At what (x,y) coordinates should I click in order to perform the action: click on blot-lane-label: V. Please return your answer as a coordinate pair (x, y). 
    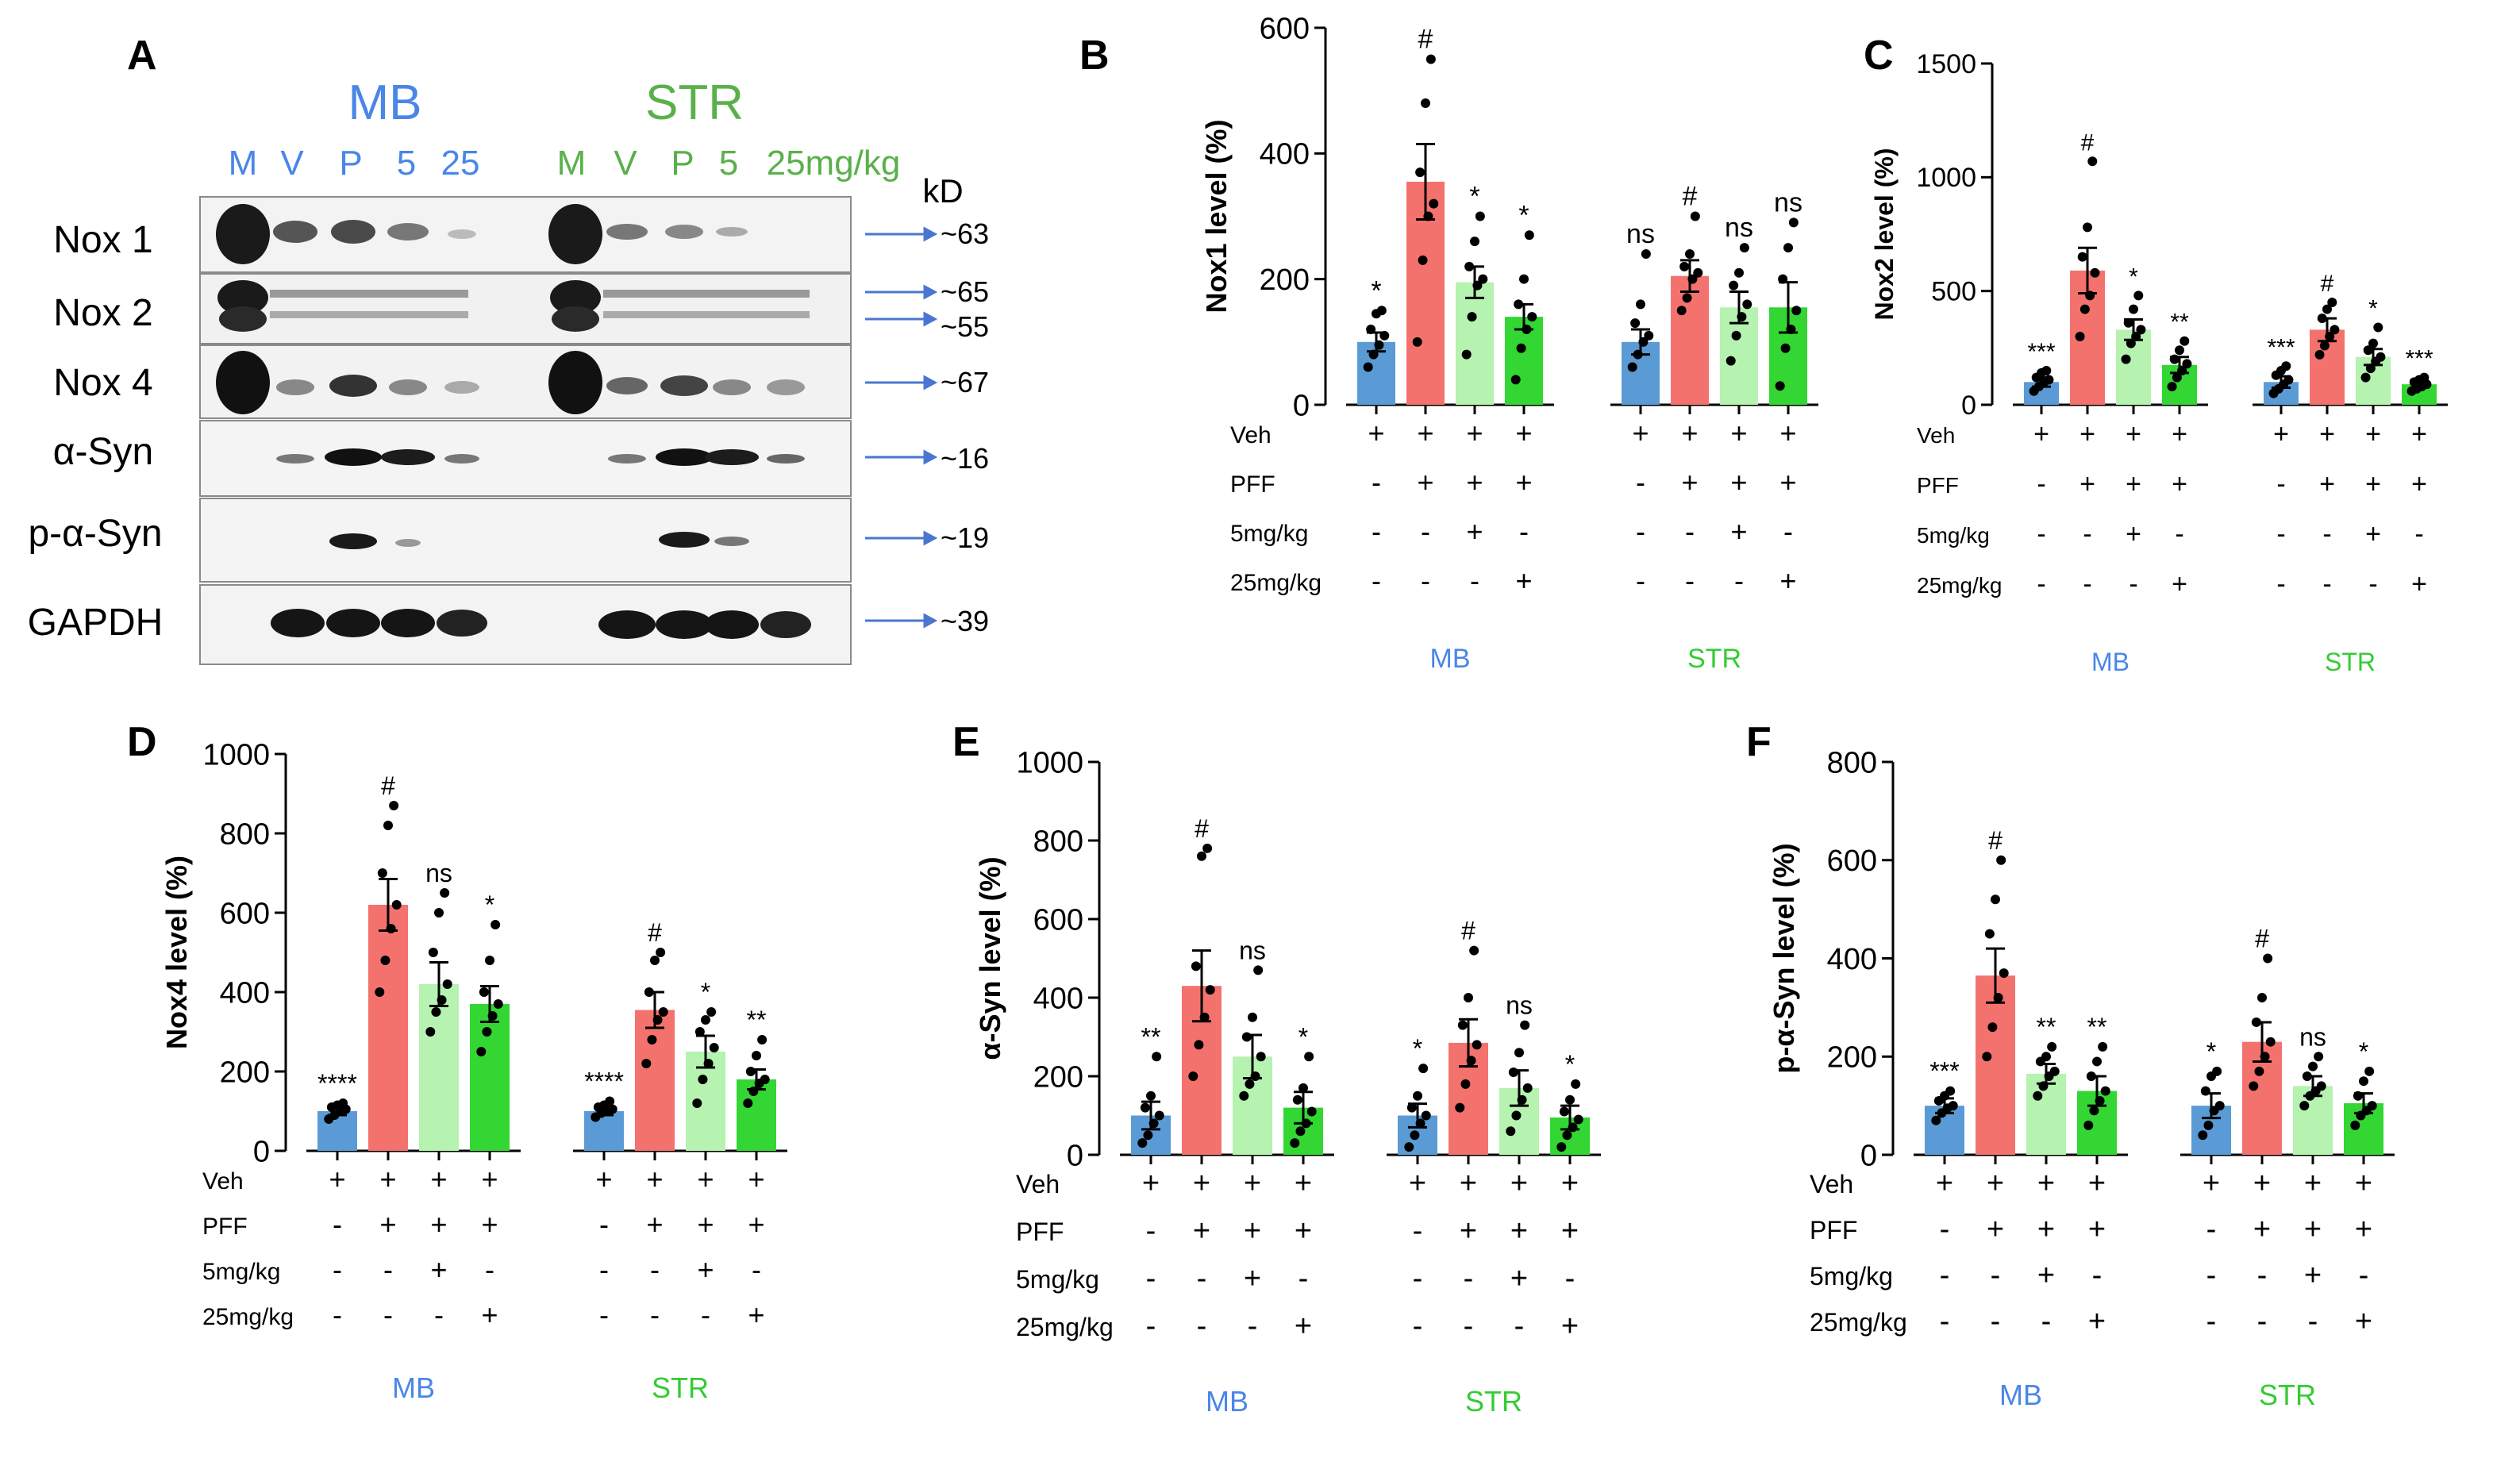
    Looking at the image, I should click on (292, 163).